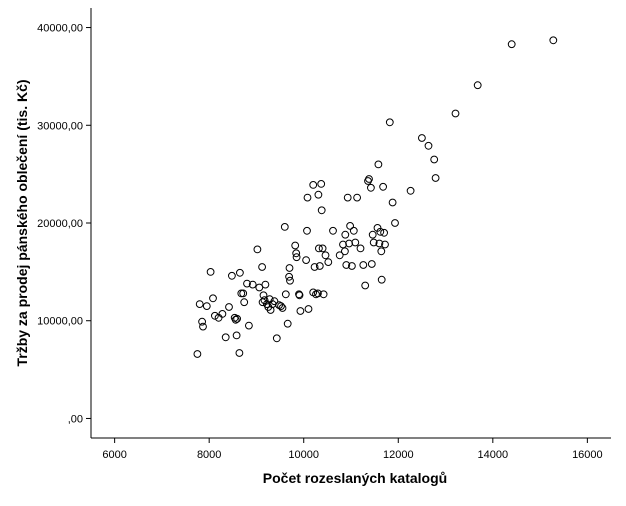  What do you see at coordinates (398, 455) in the screenshot?
I see `x-tick-label: 12000` at bounding box center [398, 455].